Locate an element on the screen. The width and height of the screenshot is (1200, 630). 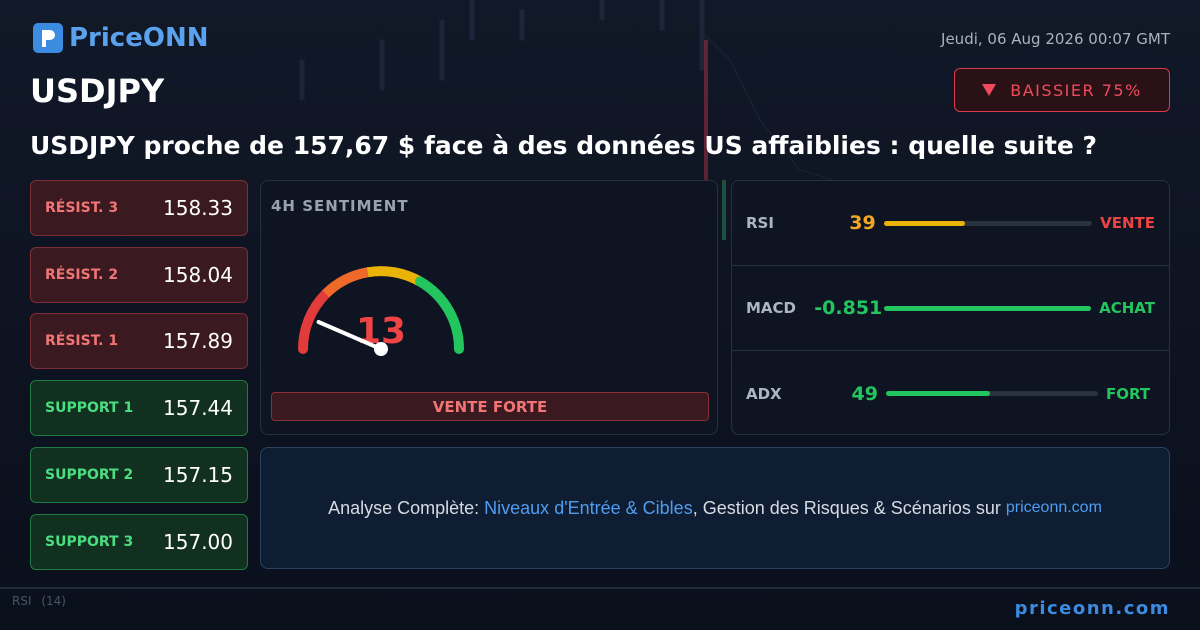
level-label: SUPPORT 3 is located at coordinates (89, 542).